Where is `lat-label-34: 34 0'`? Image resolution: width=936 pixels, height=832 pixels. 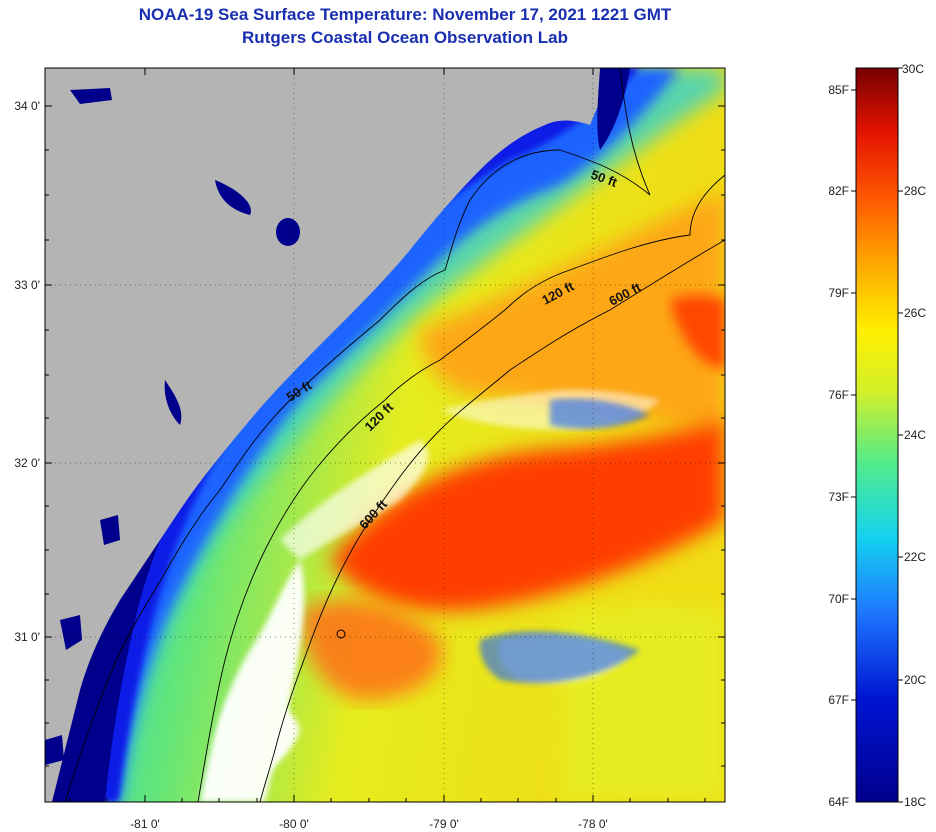 lat-label-34: 34 0' is located at coordinates (27, 106).